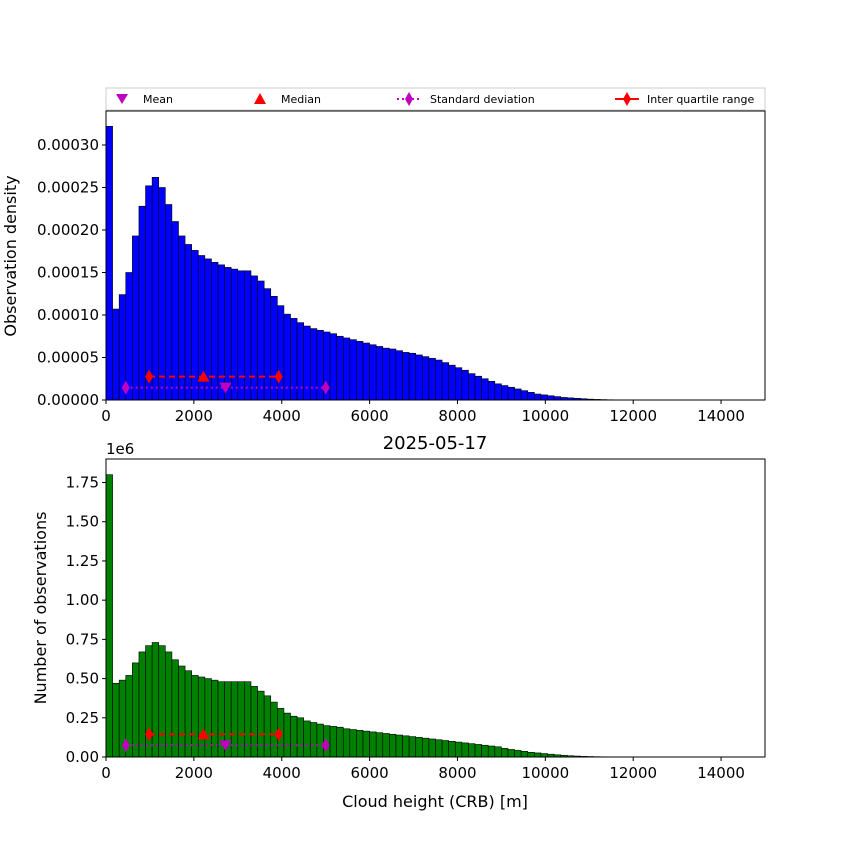  Describe the element at coordinates (158, 99) in the screenshot. I see `legend-label-mean: Mean` at that location.